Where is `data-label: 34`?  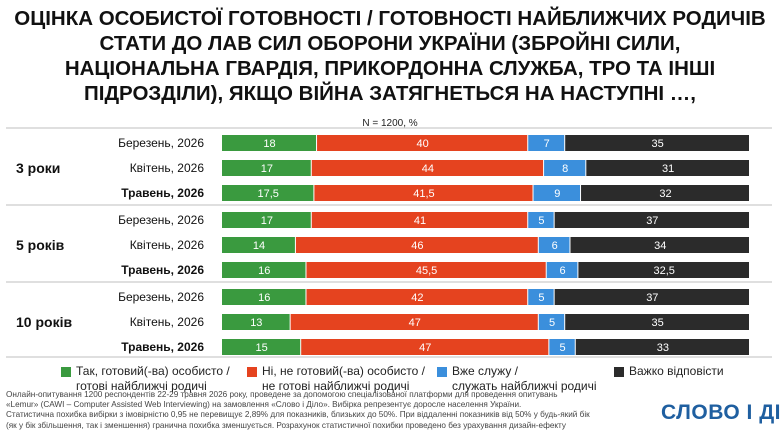
data-label: 34 is located at coordinates (660, 246).